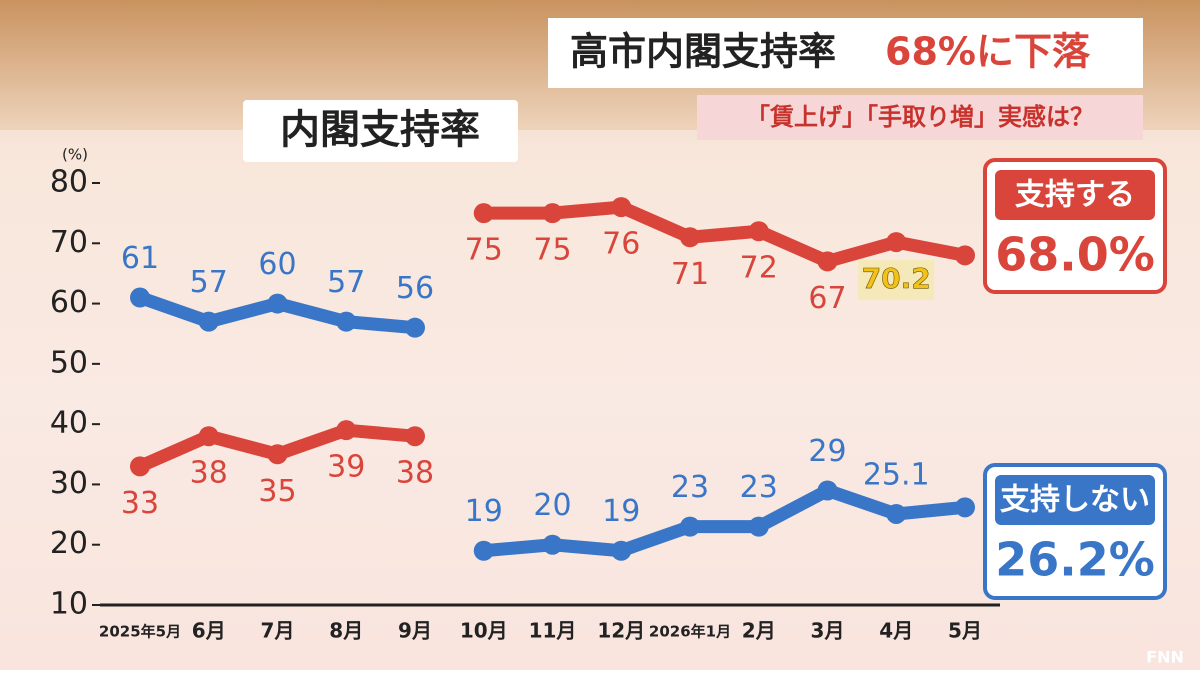  What do you see at coordinates (965, 631) in the screenshot?
I see `x-tick-label: 5月` at bounding box center [965, 631].